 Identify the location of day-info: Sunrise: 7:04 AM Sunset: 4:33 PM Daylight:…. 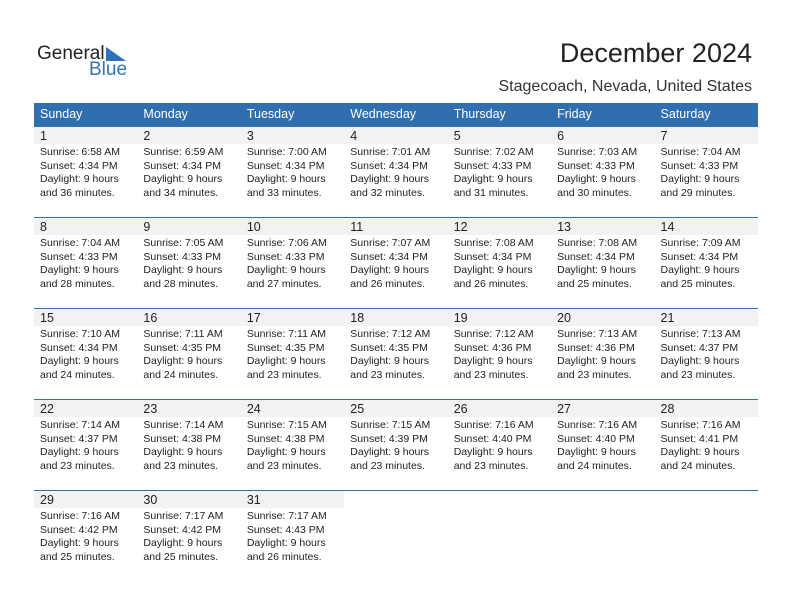
(706, 172).